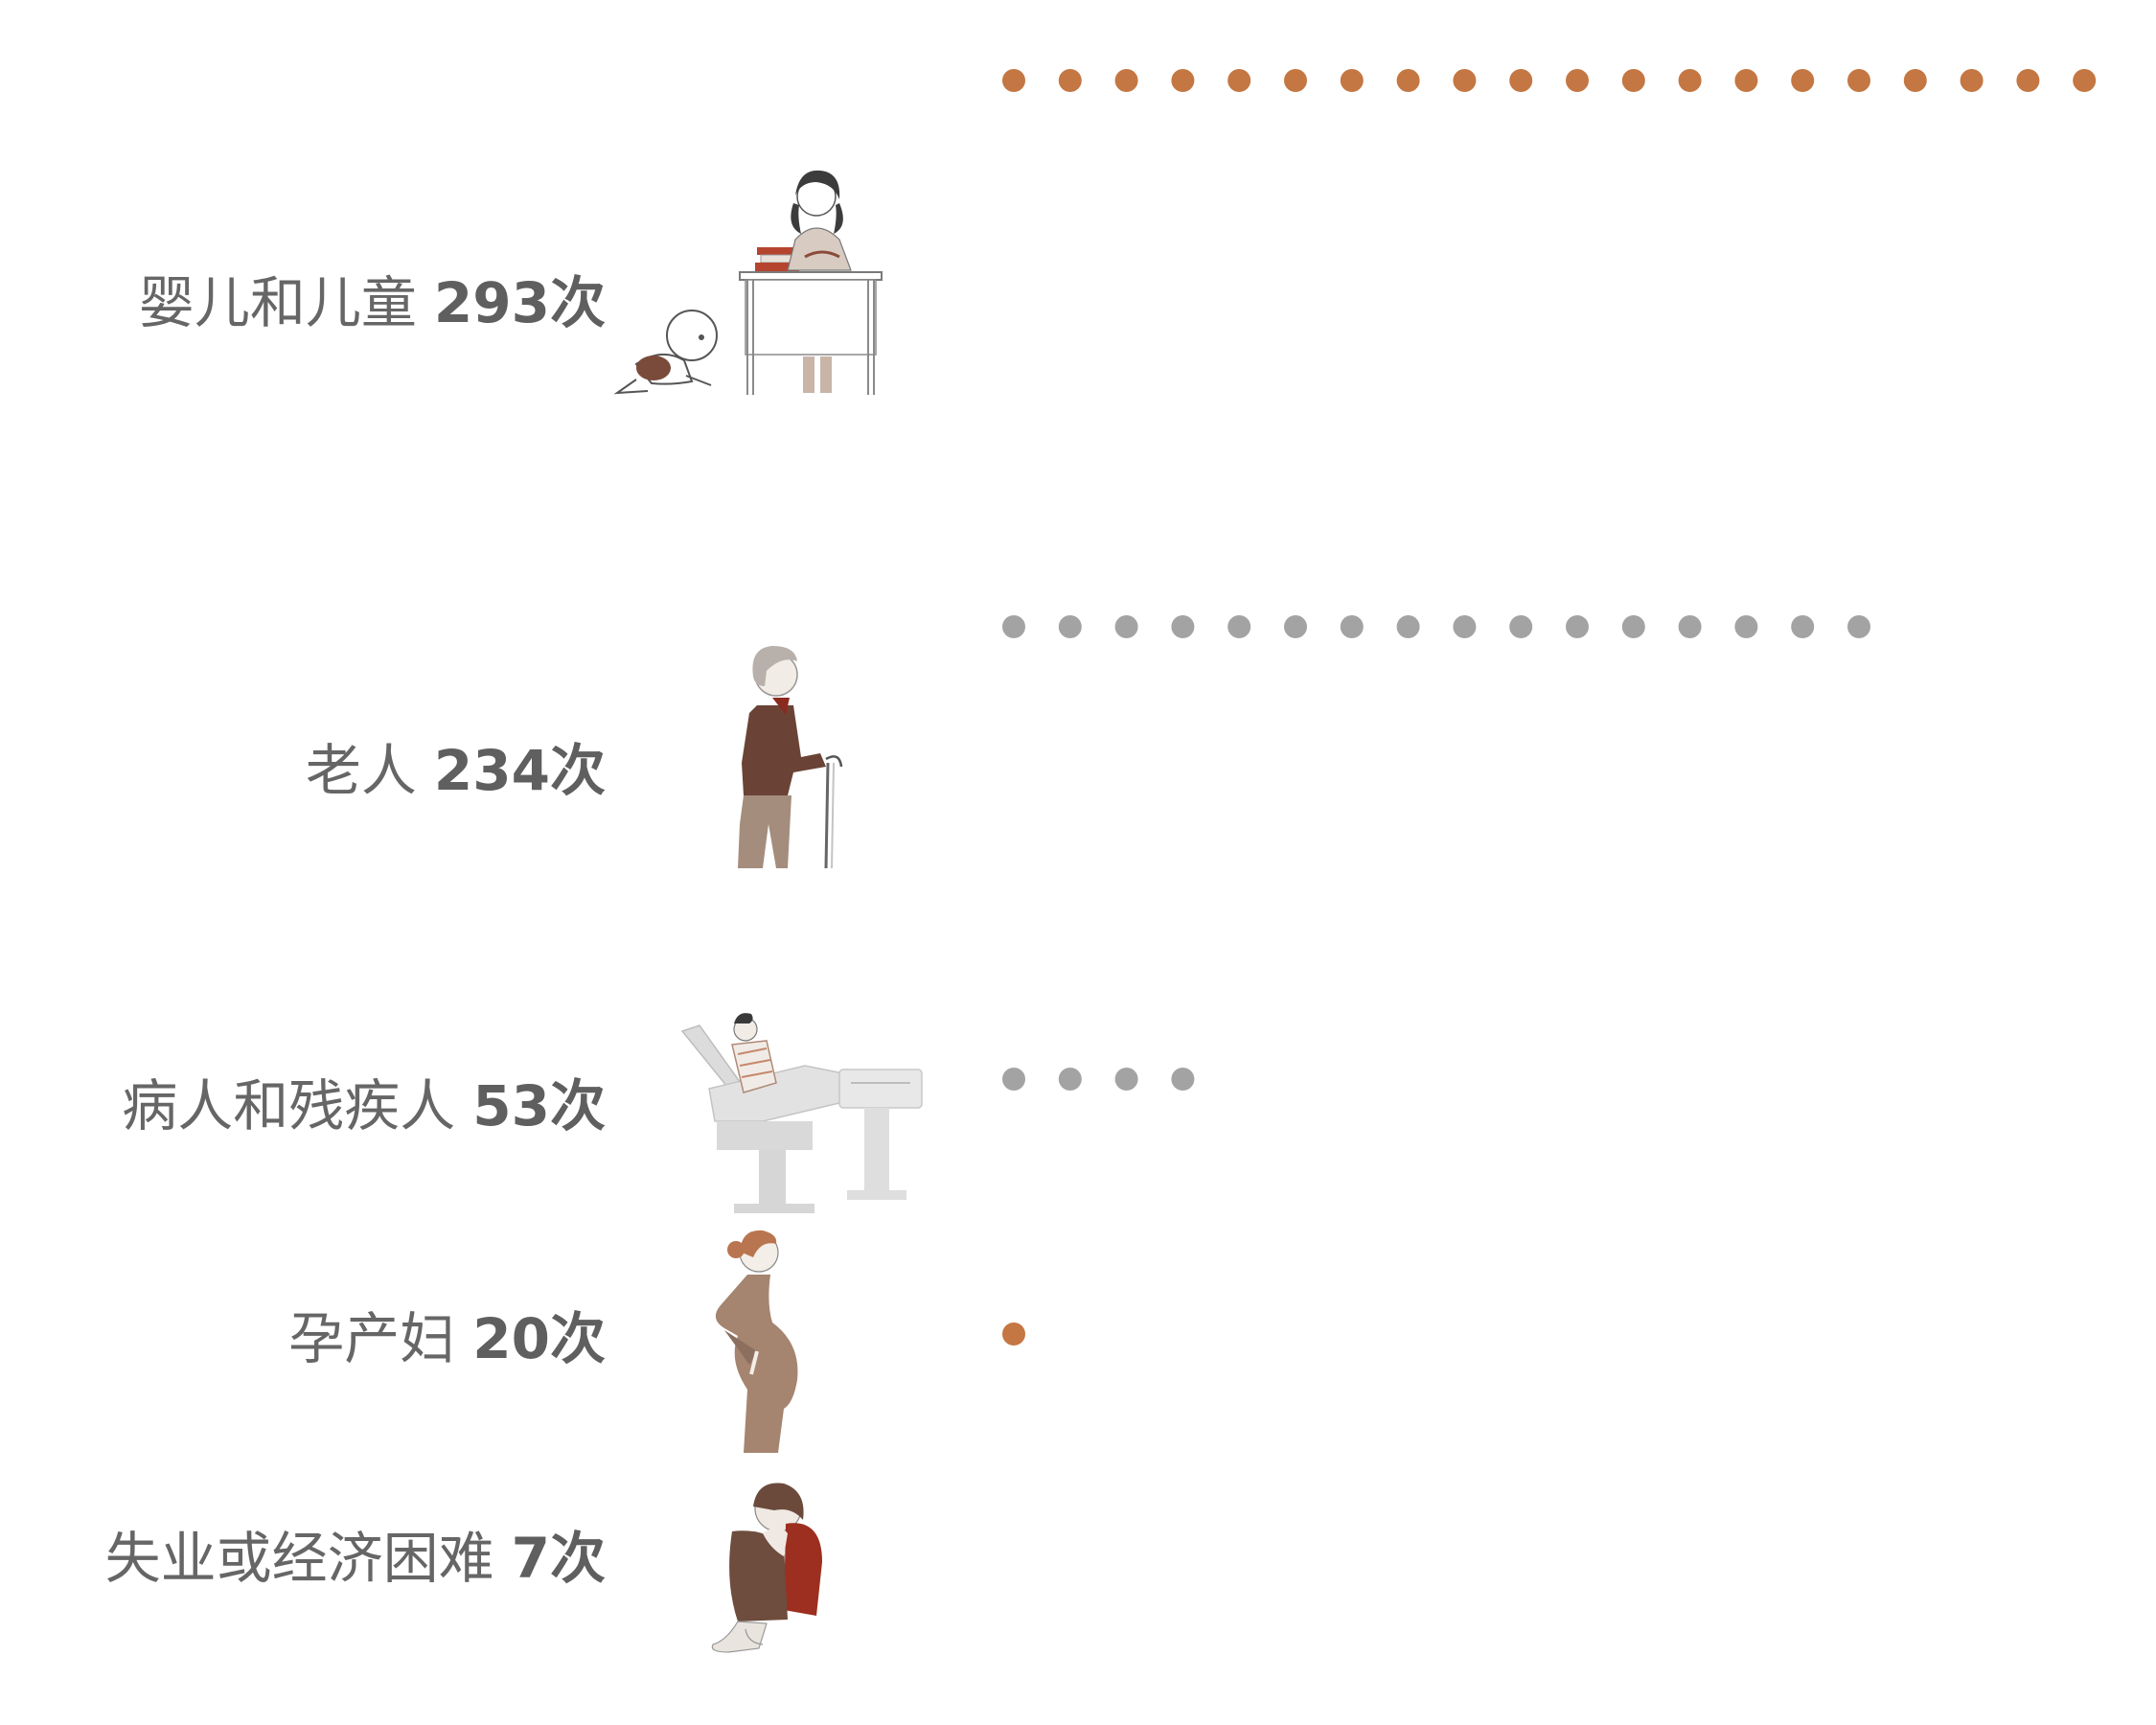 The image size is (2156, 1725). I want to click on row-label-elderly: 老人 234次, so click(456, 770).